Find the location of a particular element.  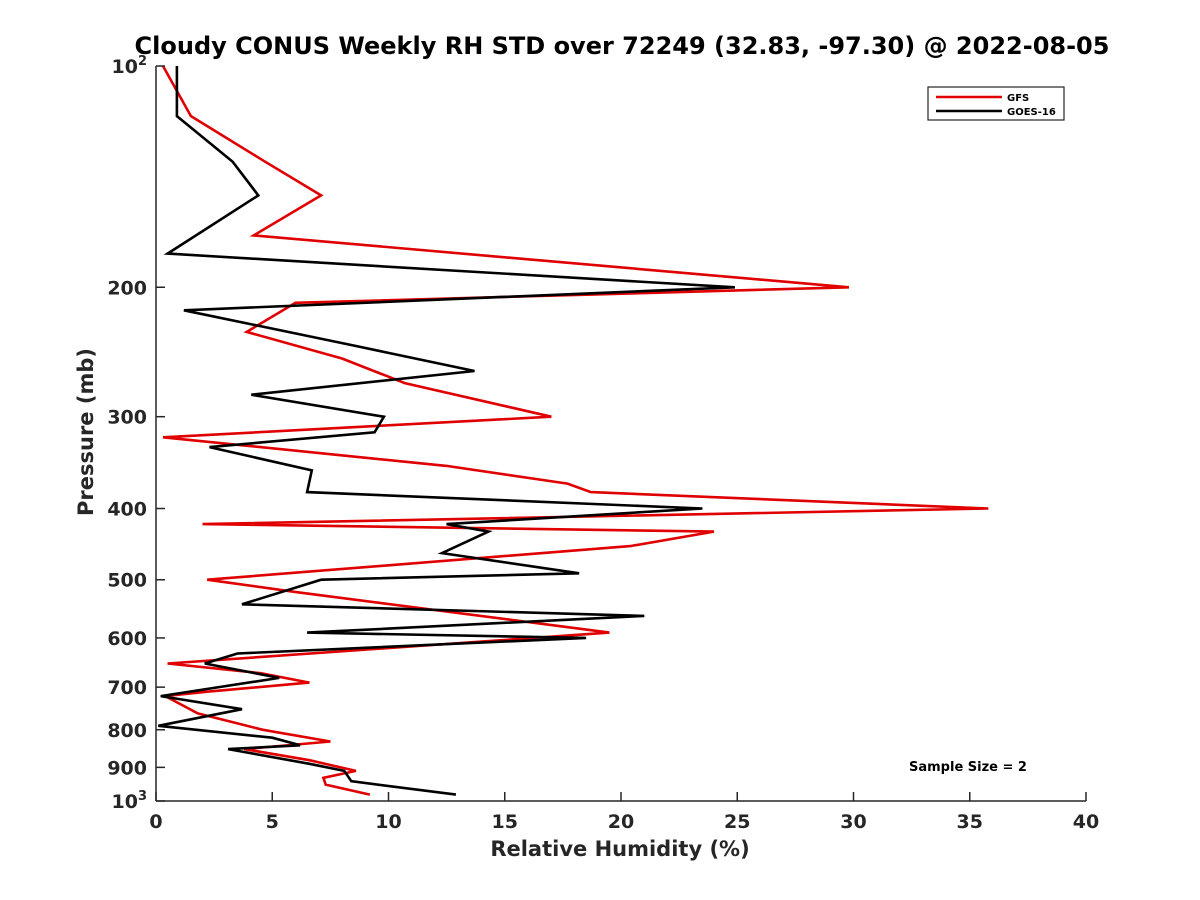

y-tick-label: 300 is located at coordinates (127, 418).